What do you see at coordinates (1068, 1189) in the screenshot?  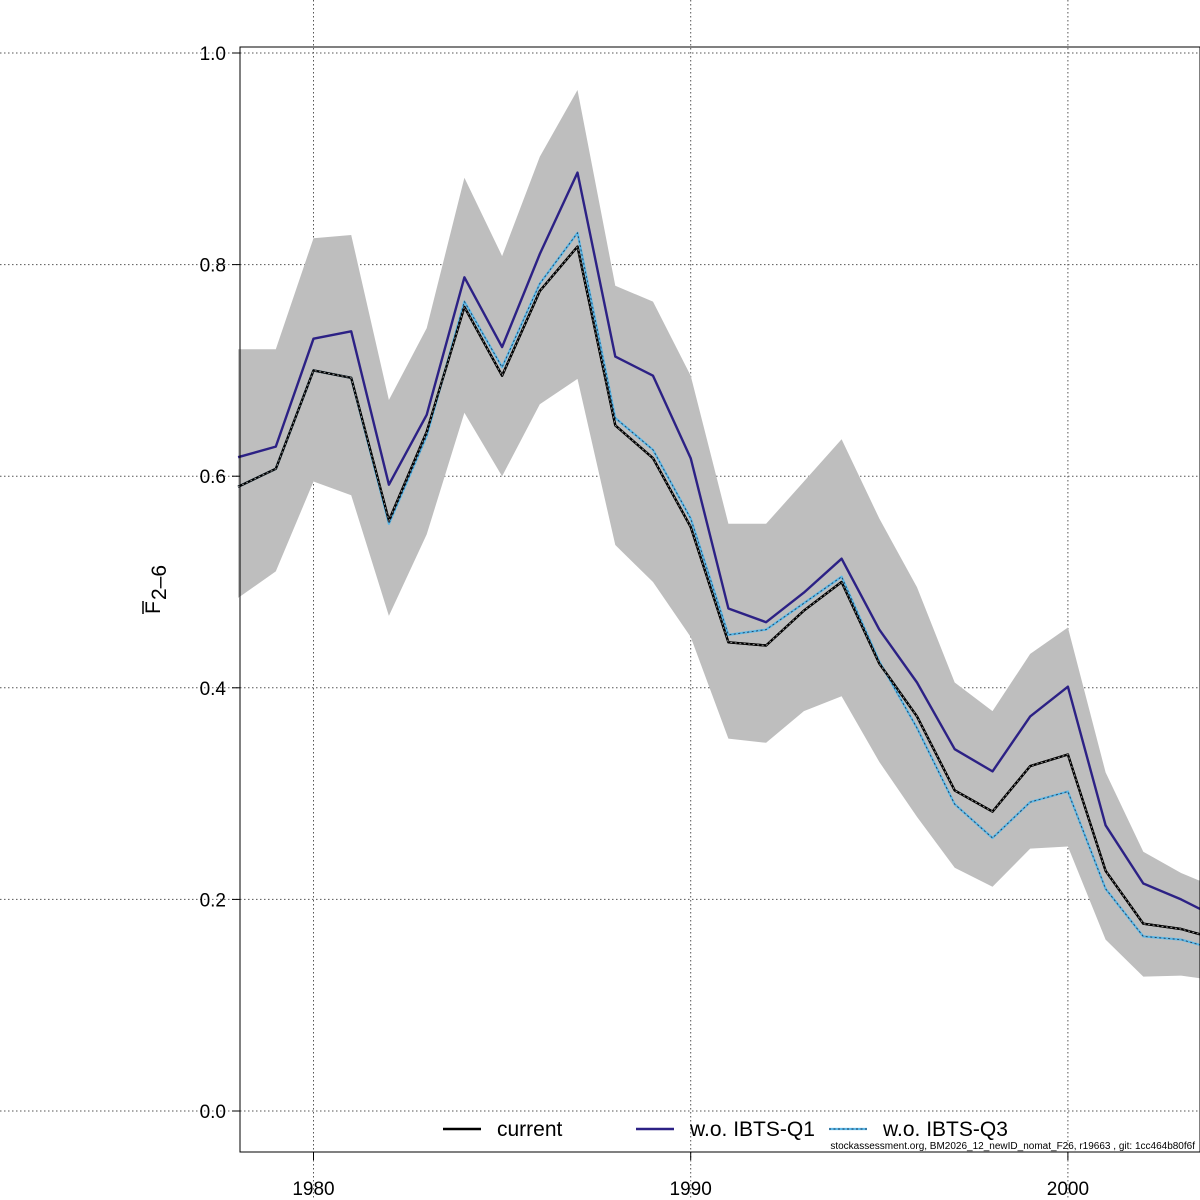 I see `x-tick-label: 2000` at bounding box center [1068, 1189].